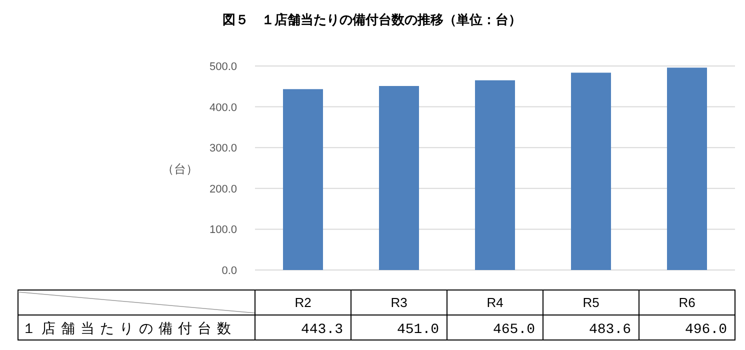 The height and width of the screenshot is (350, 745). What do you see at coordinates (303, 302) in the screenshot?
I see `x-tick-label: R2` at bounding box center [303, 302].